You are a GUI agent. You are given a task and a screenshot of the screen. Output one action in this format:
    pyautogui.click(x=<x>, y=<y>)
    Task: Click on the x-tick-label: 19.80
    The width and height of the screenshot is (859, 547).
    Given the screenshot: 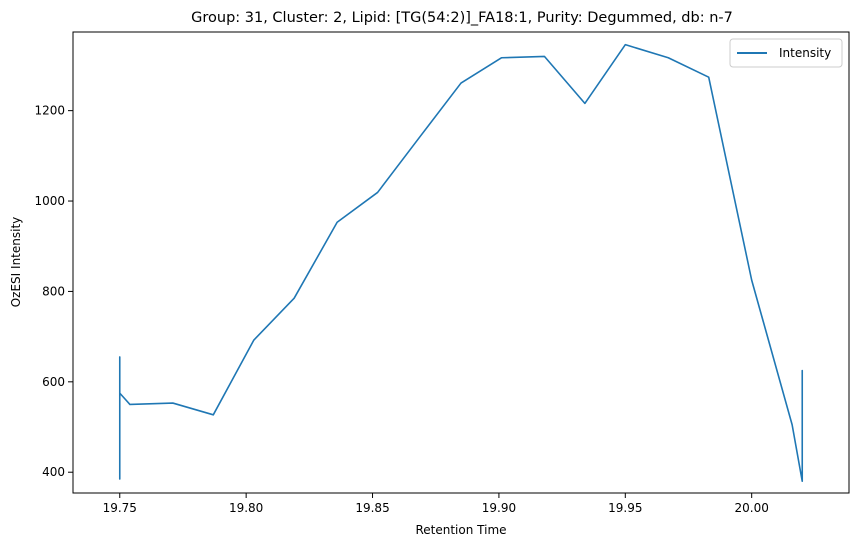 What is the action you would take?
    pyautogui.click(x=246, y=508)
    